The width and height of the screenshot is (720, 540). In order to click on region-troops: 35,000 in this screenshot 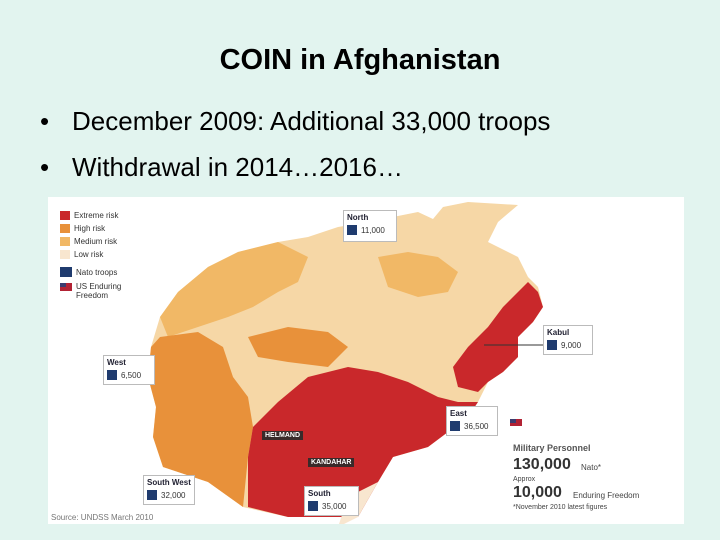, I will do `click(334, 506)`.